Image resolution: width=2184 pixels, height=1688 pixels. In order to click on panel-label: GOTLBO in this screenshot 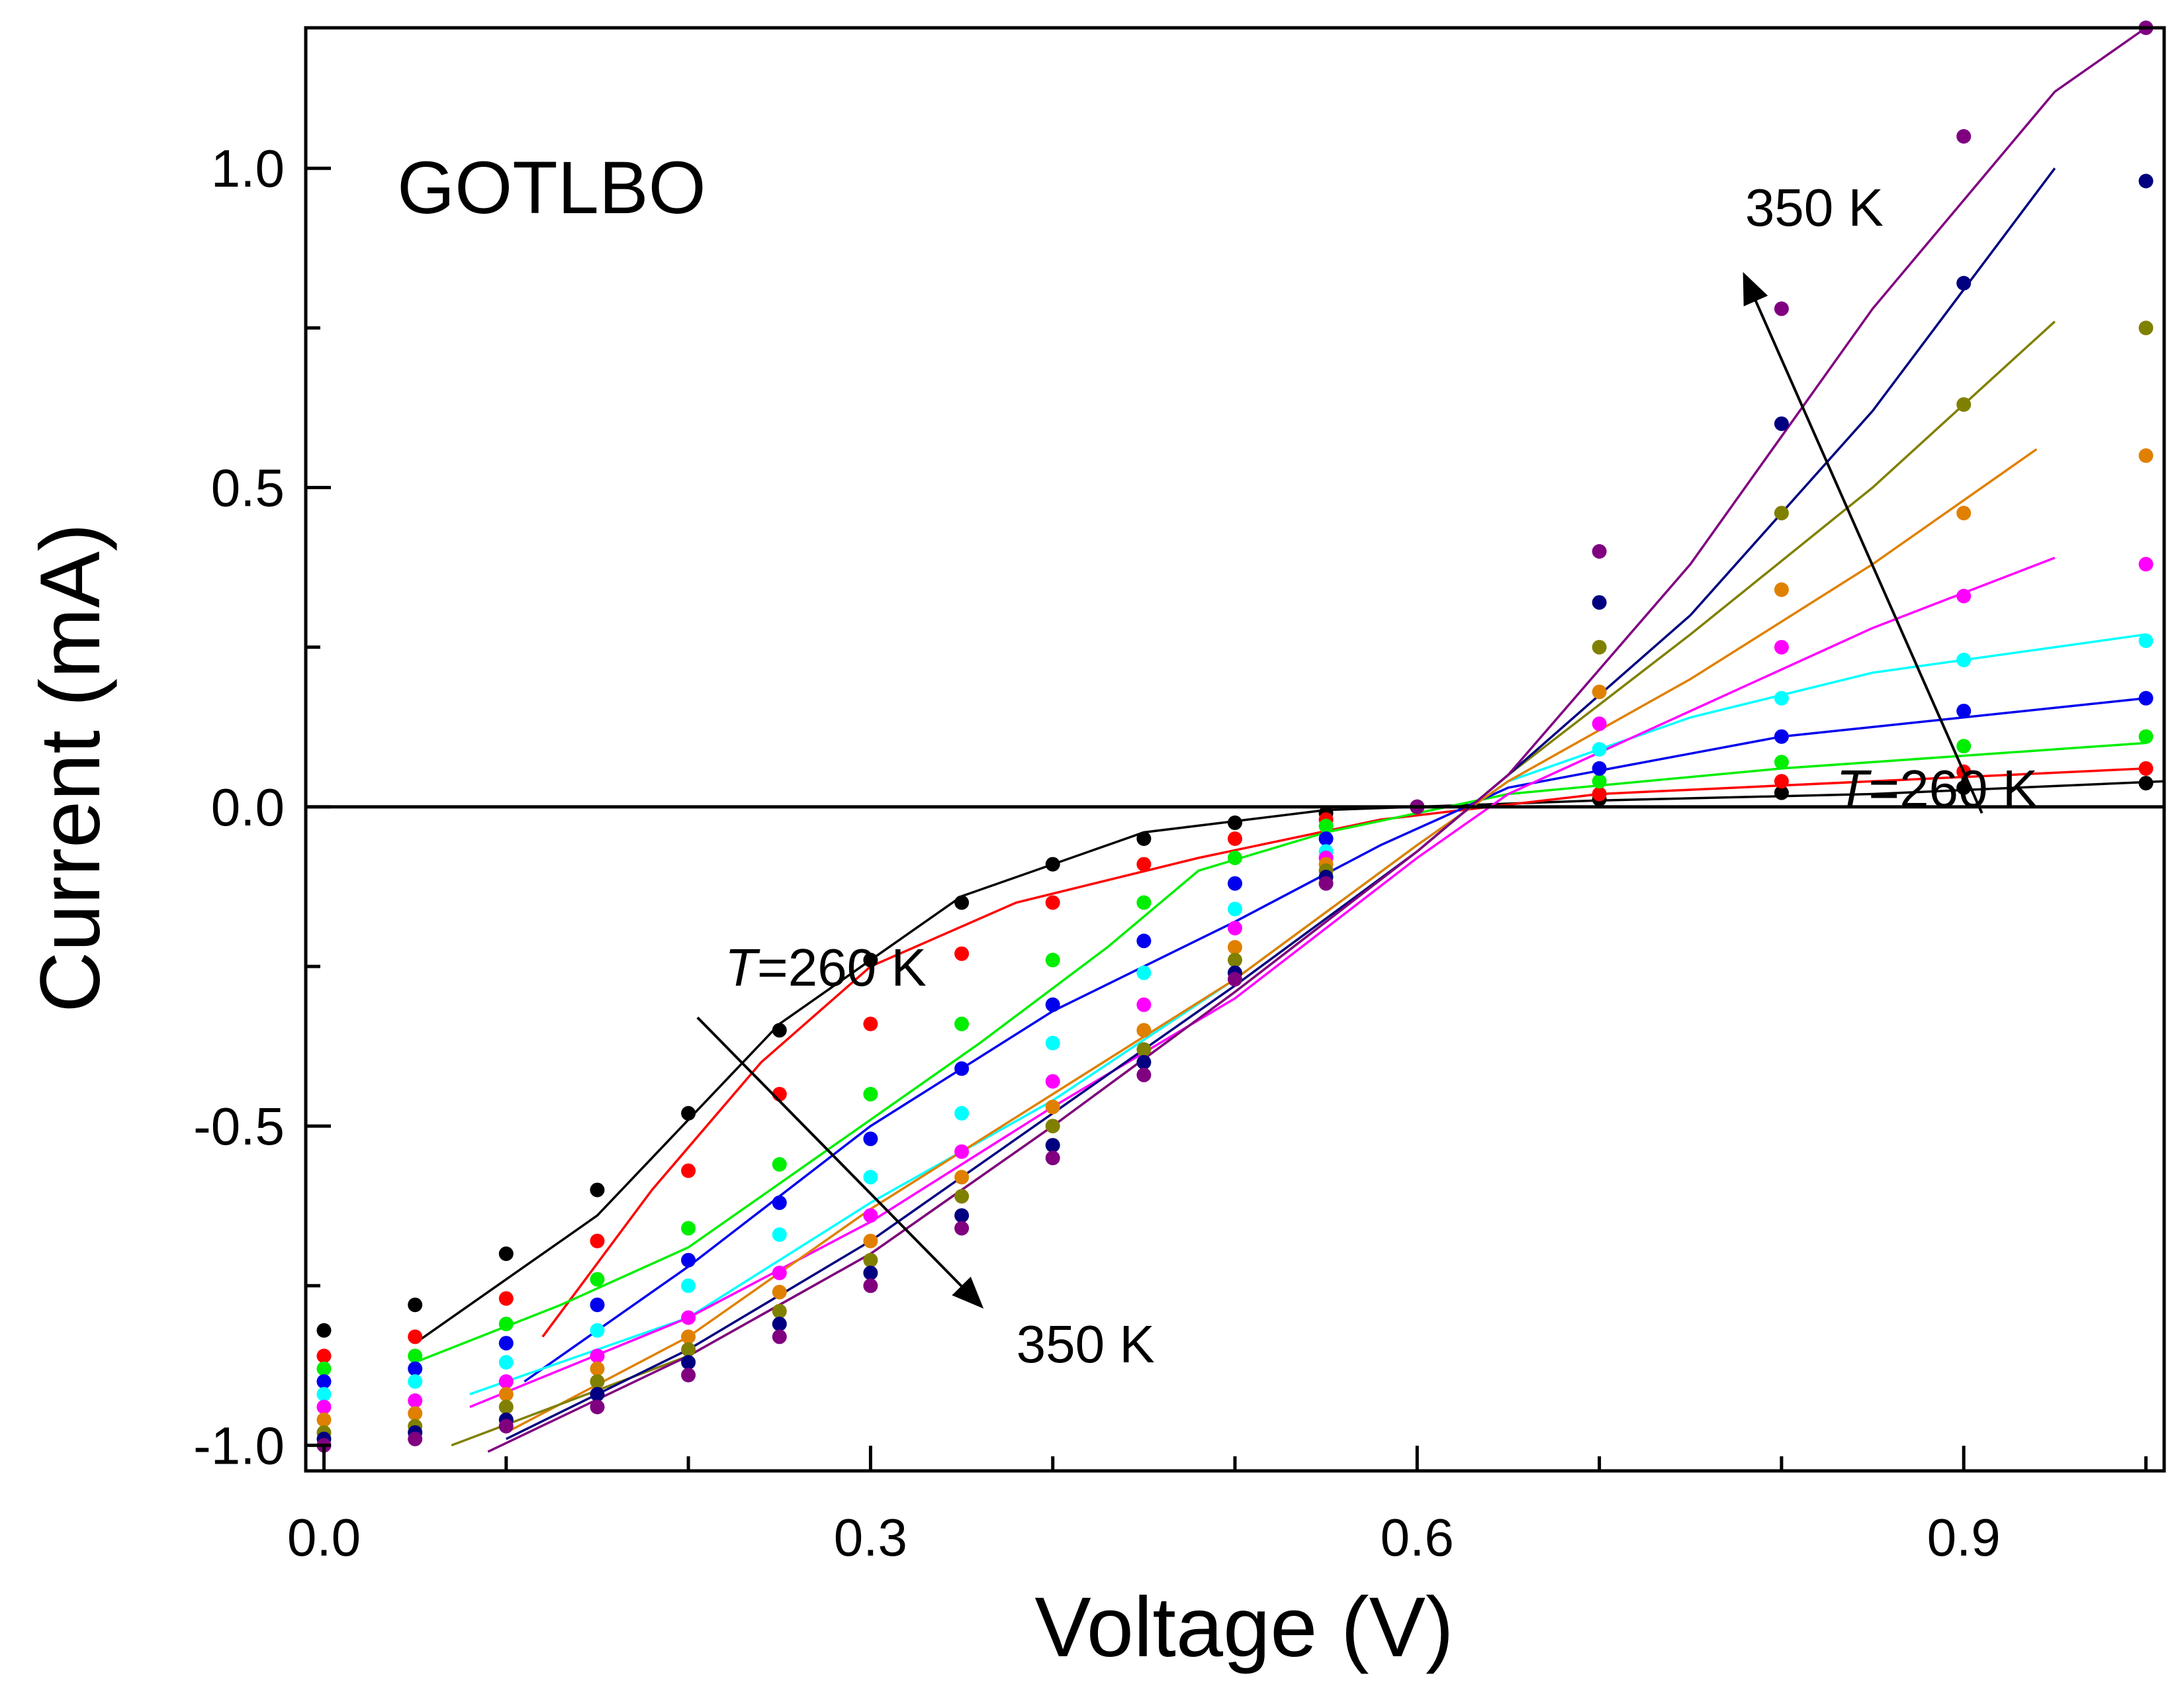, I will do `click(551, 187)`.